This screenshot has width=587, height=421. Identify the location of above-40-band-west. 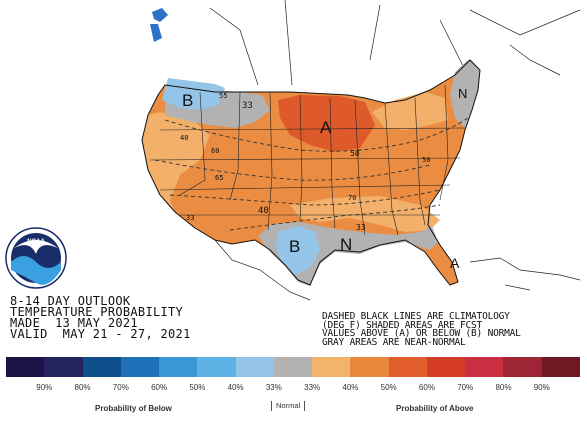
(176, 162).